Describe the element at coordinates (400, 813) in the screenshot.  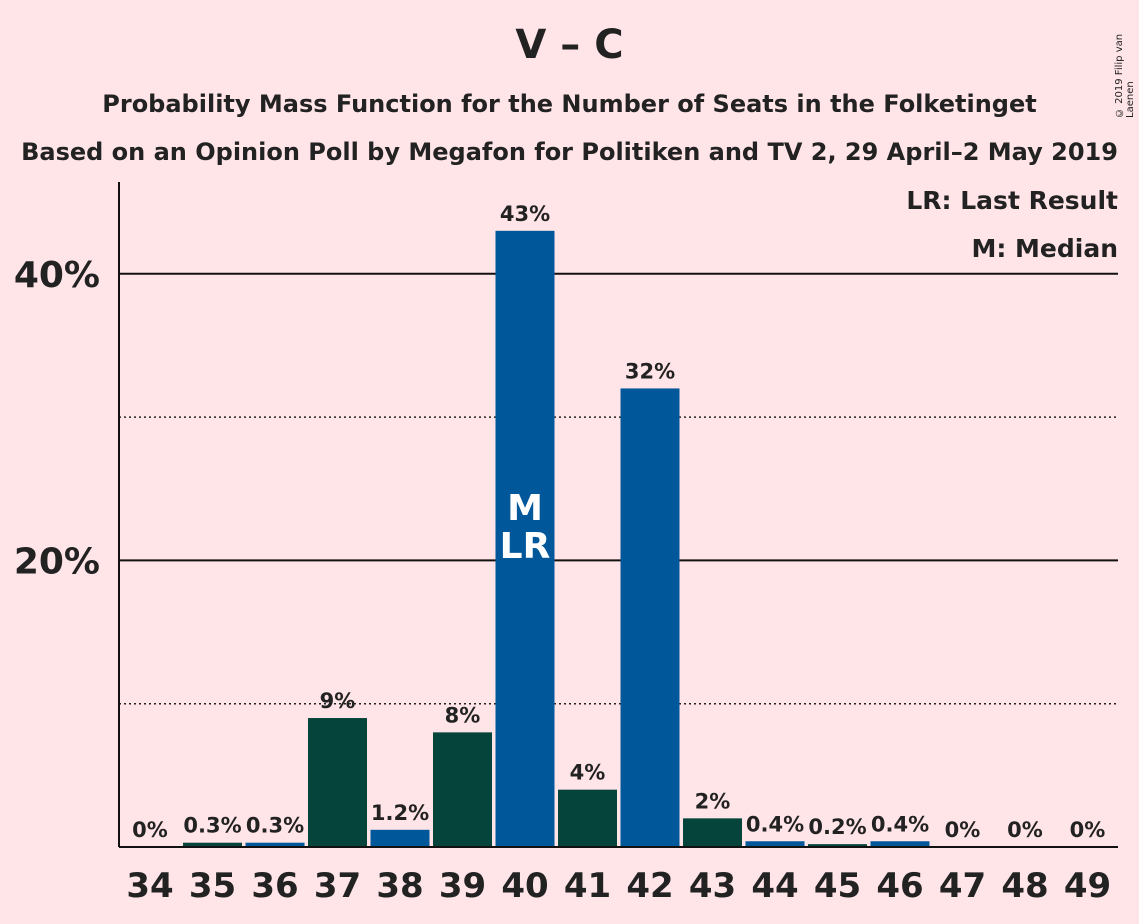
I see `bar-label-38: 1.2%` at that location.